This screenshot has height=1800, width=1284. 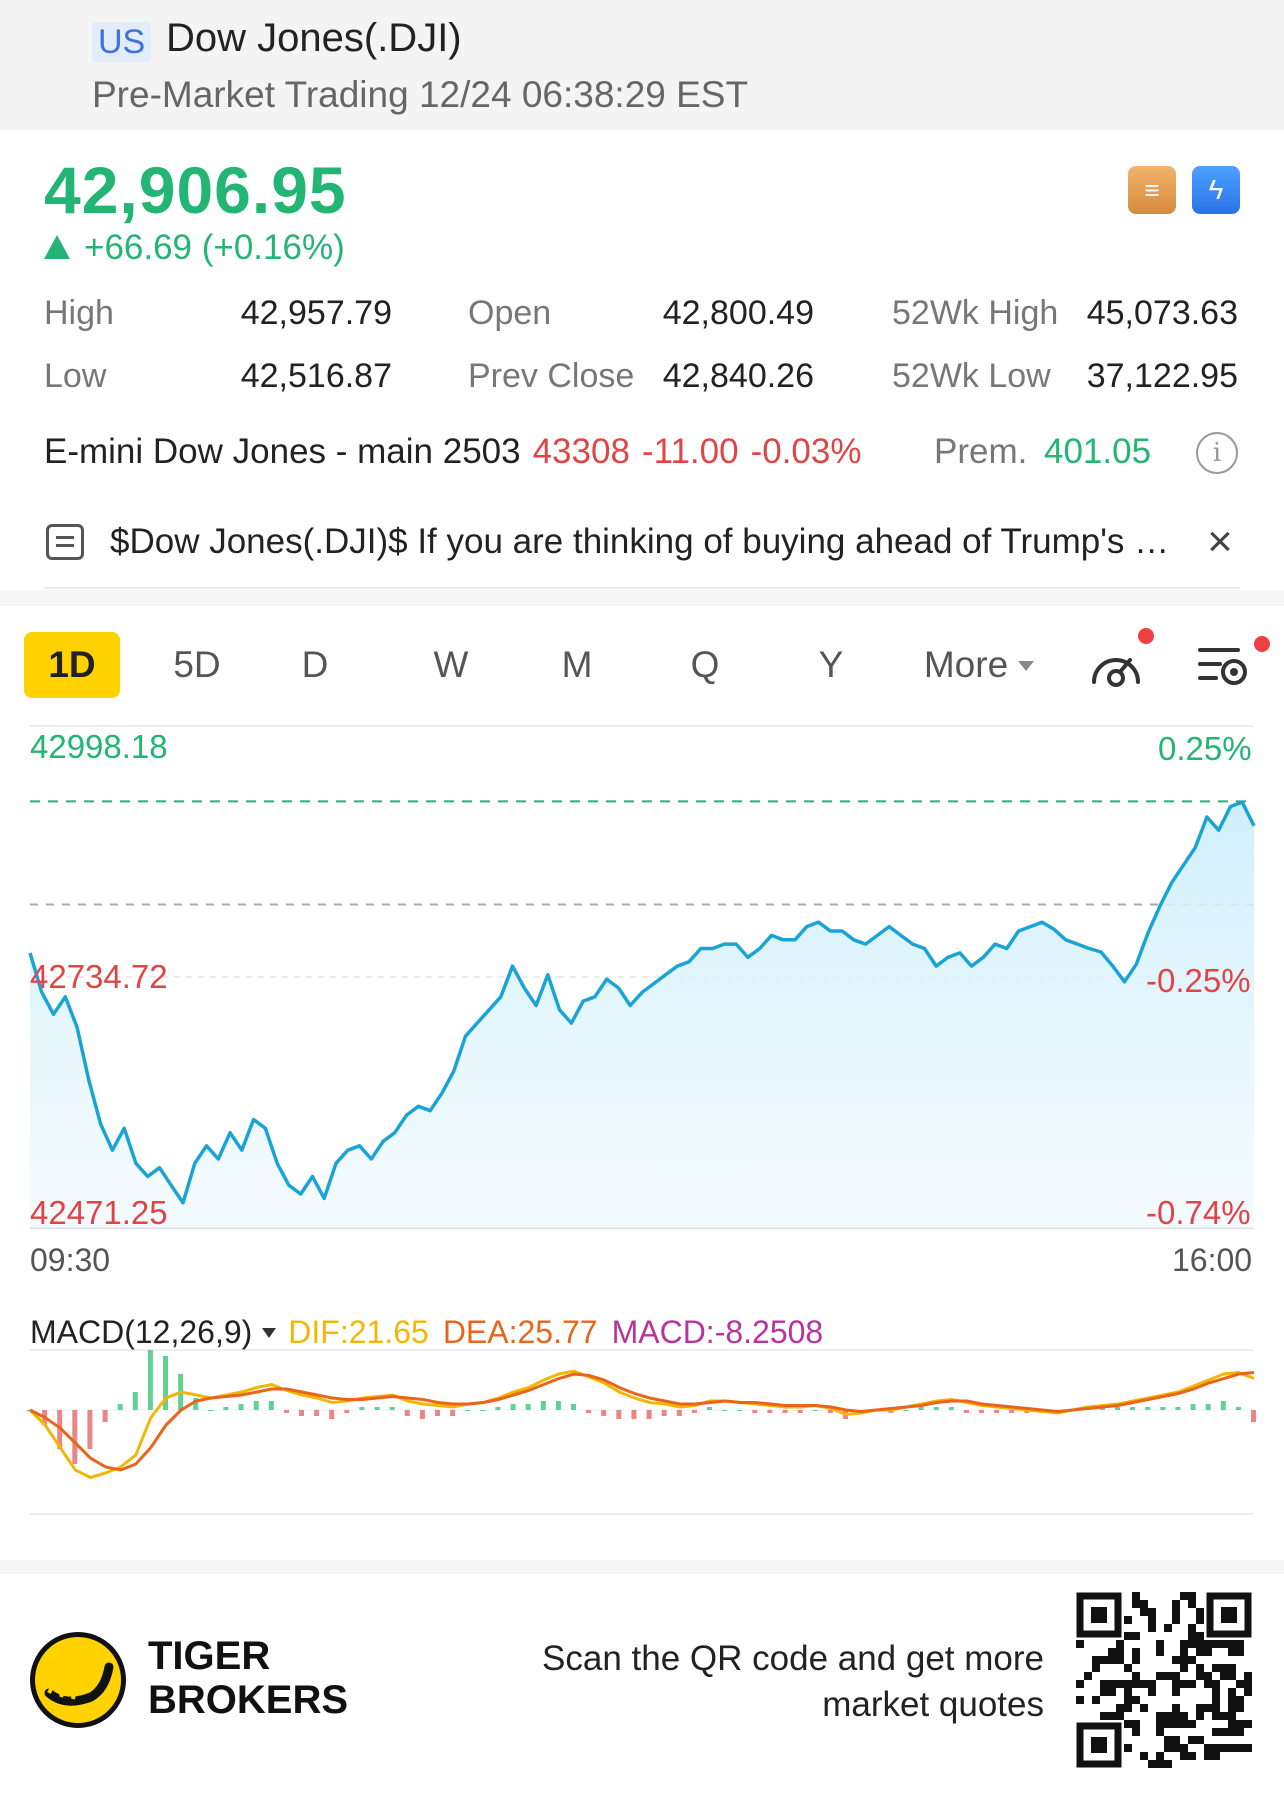 I want to click on tab-1d: 1D, so click(x=72, y=665).